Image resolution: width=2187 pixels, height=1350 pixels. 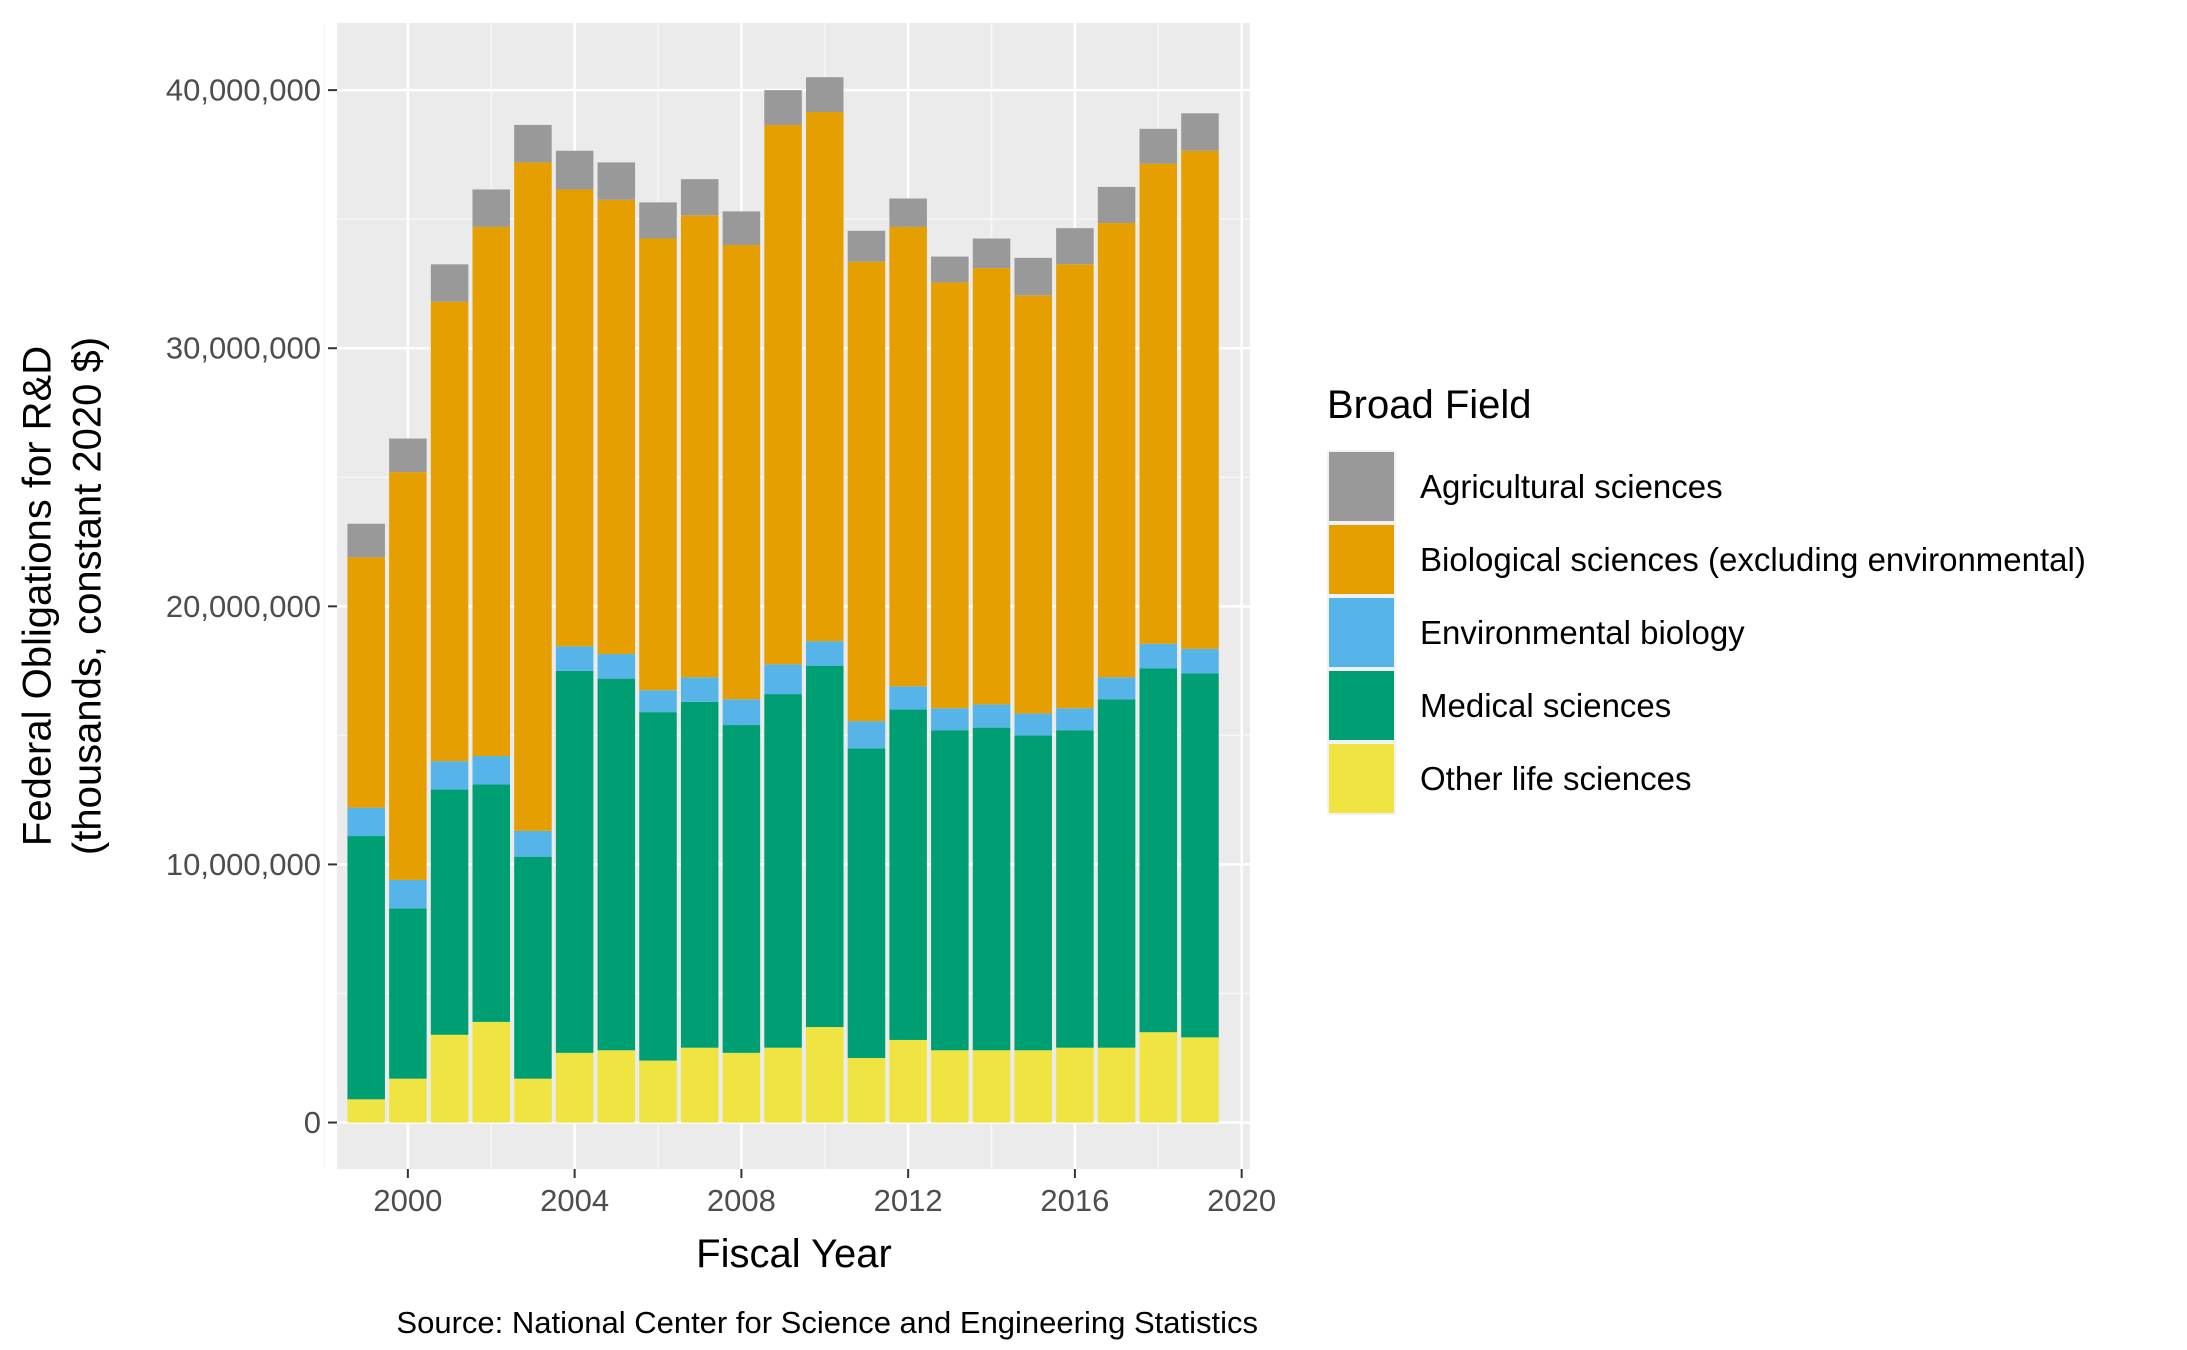 What do you see at coordinates (312, 1122) in the screenshot?
I see `y-tick-label: 0` at bounding box center [312, 1122].